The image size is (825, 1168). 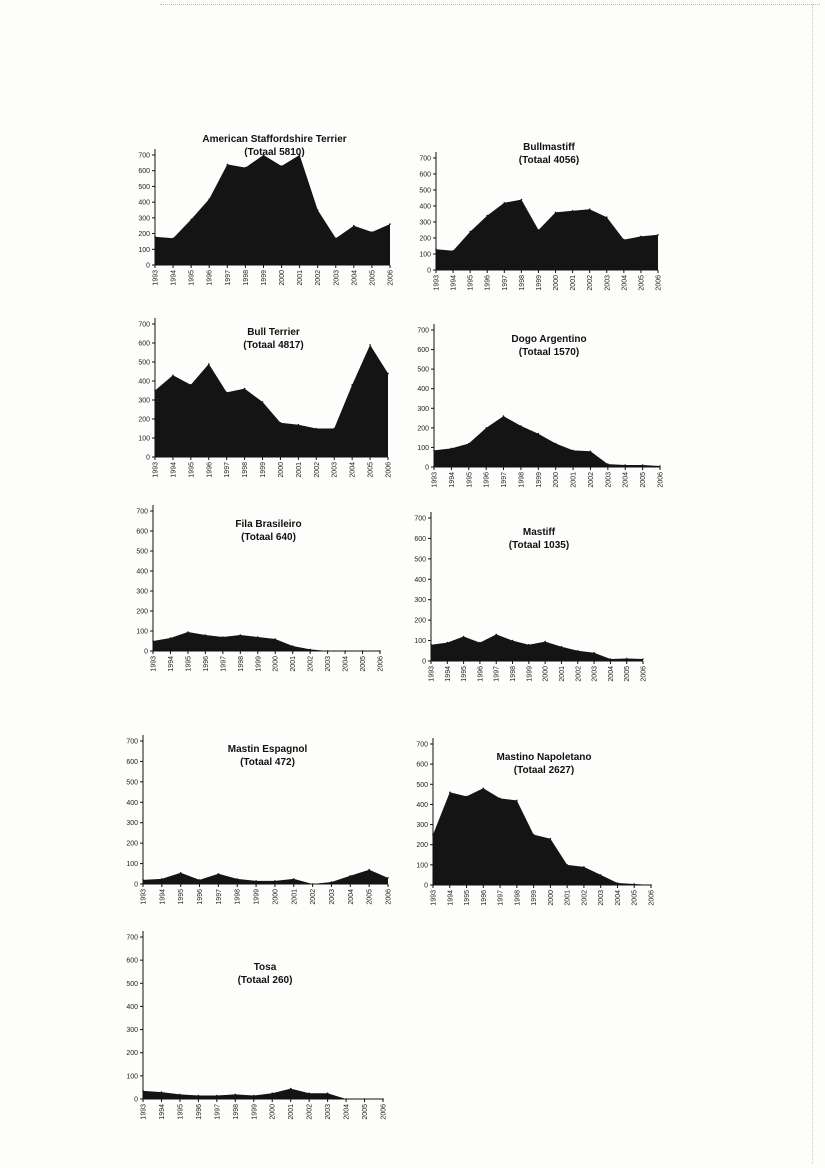 What do you see at coordinates (548, 339) in the screenshot?
I see `chart-title: Dogo Argentino` at bounding box center [548, 339].